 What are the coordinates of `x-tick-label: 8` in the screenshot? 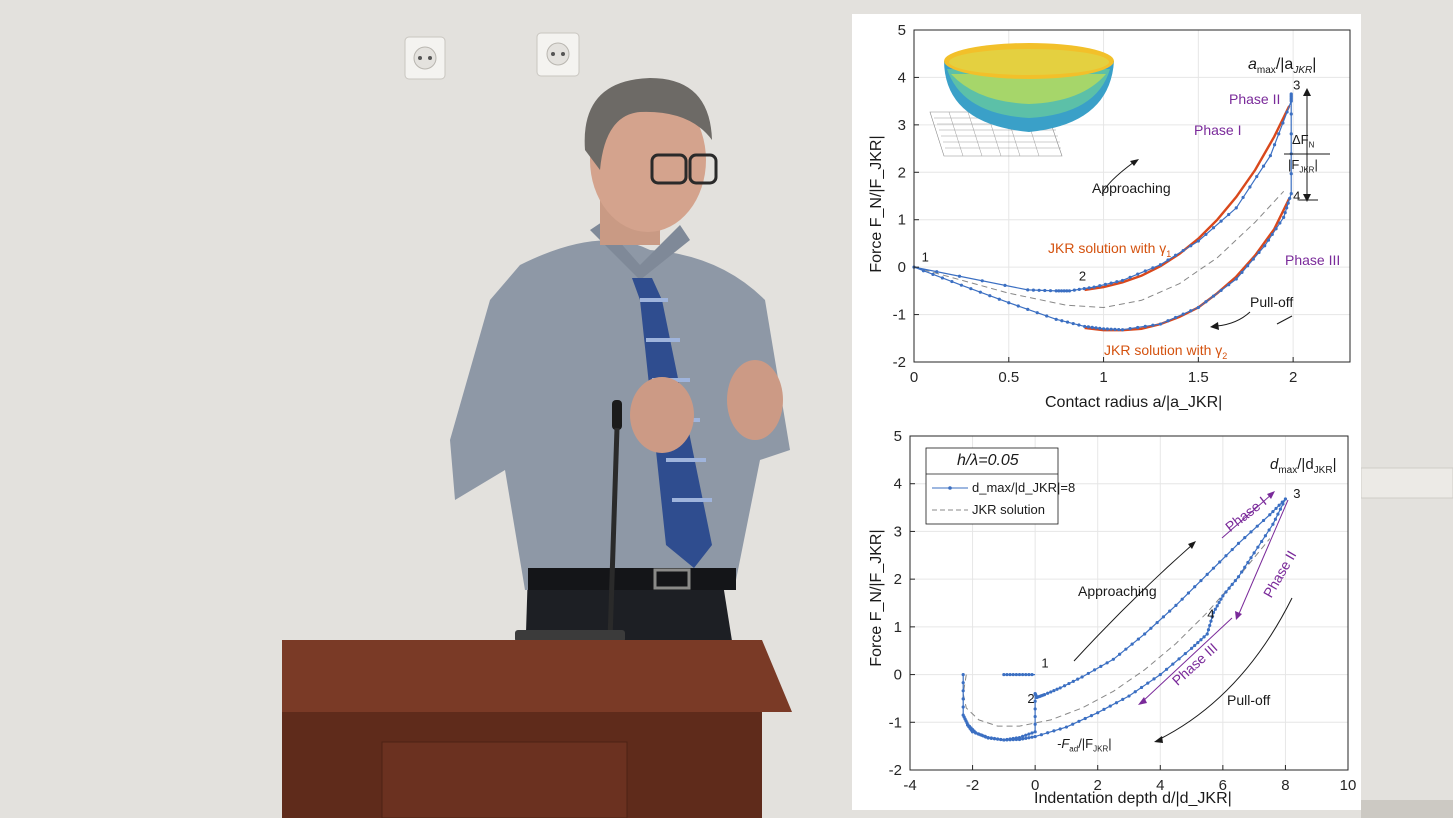 It's located at (1285, 785).